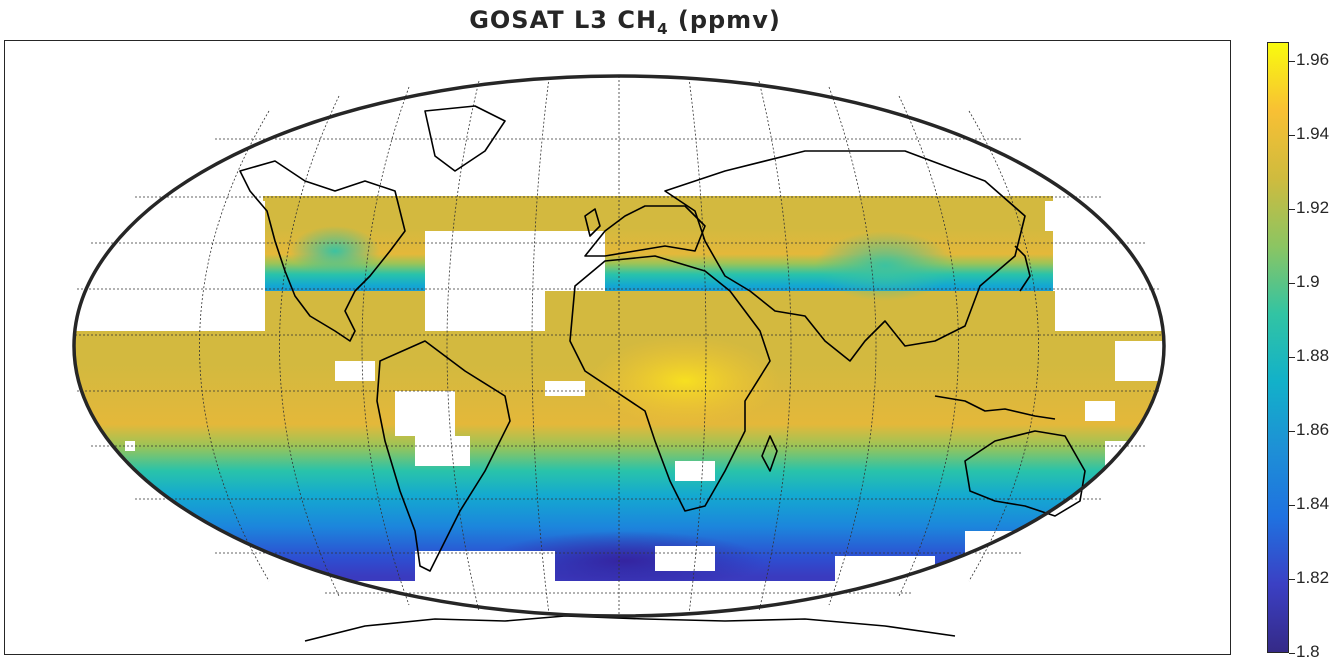  I want to click on europe-coast, so click(645, 231).